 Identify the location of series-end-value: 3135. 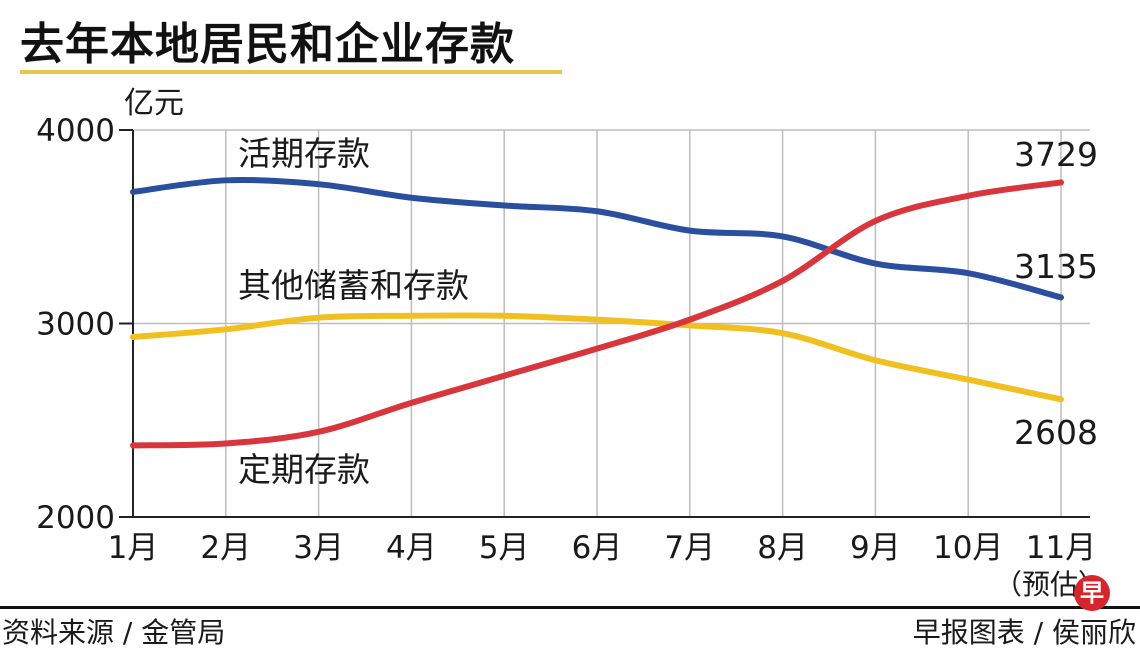
(1056, 266).